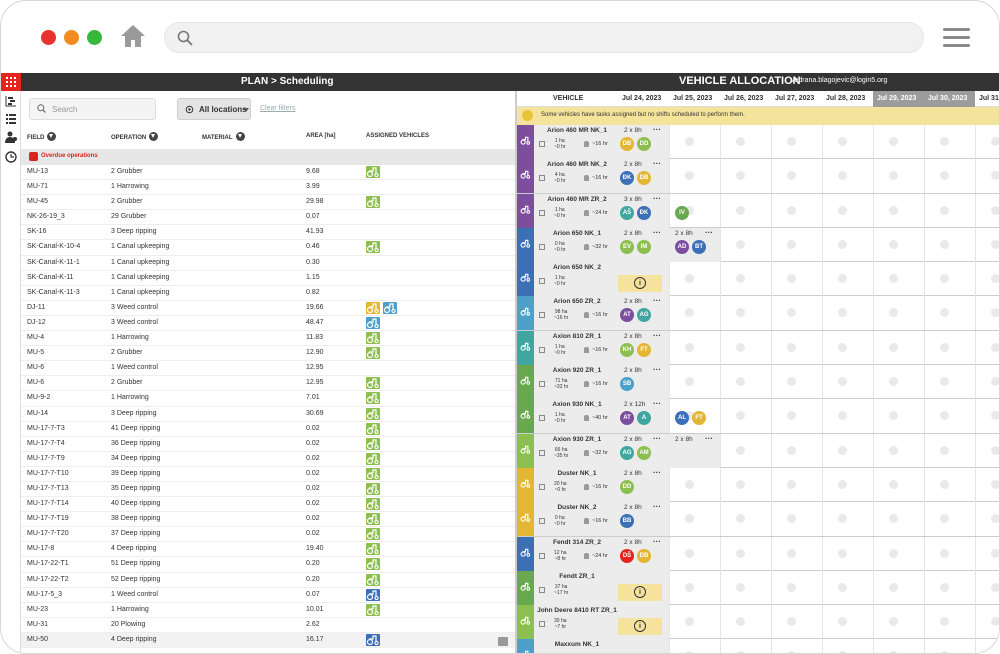  Describe the element at coordinates (268, 520) in the screenshot. I see `table-row: MU-17-7-T19 38 Deep ripping 0.02` at that location.